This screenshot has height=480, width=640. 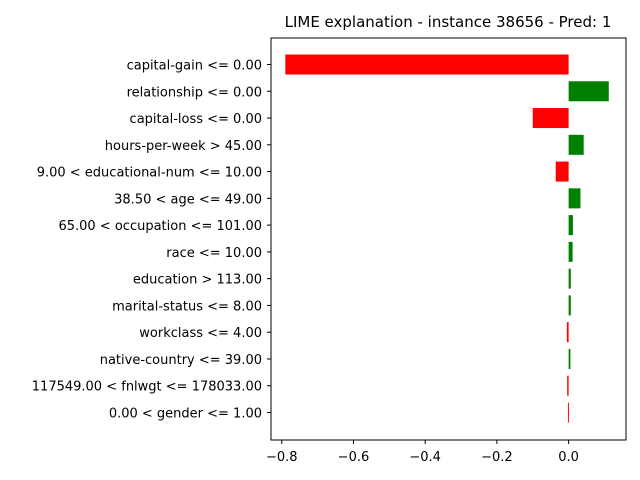 I want to click on y-tick-label-1: relationship <= 0.00, so click(x=194, y=92).